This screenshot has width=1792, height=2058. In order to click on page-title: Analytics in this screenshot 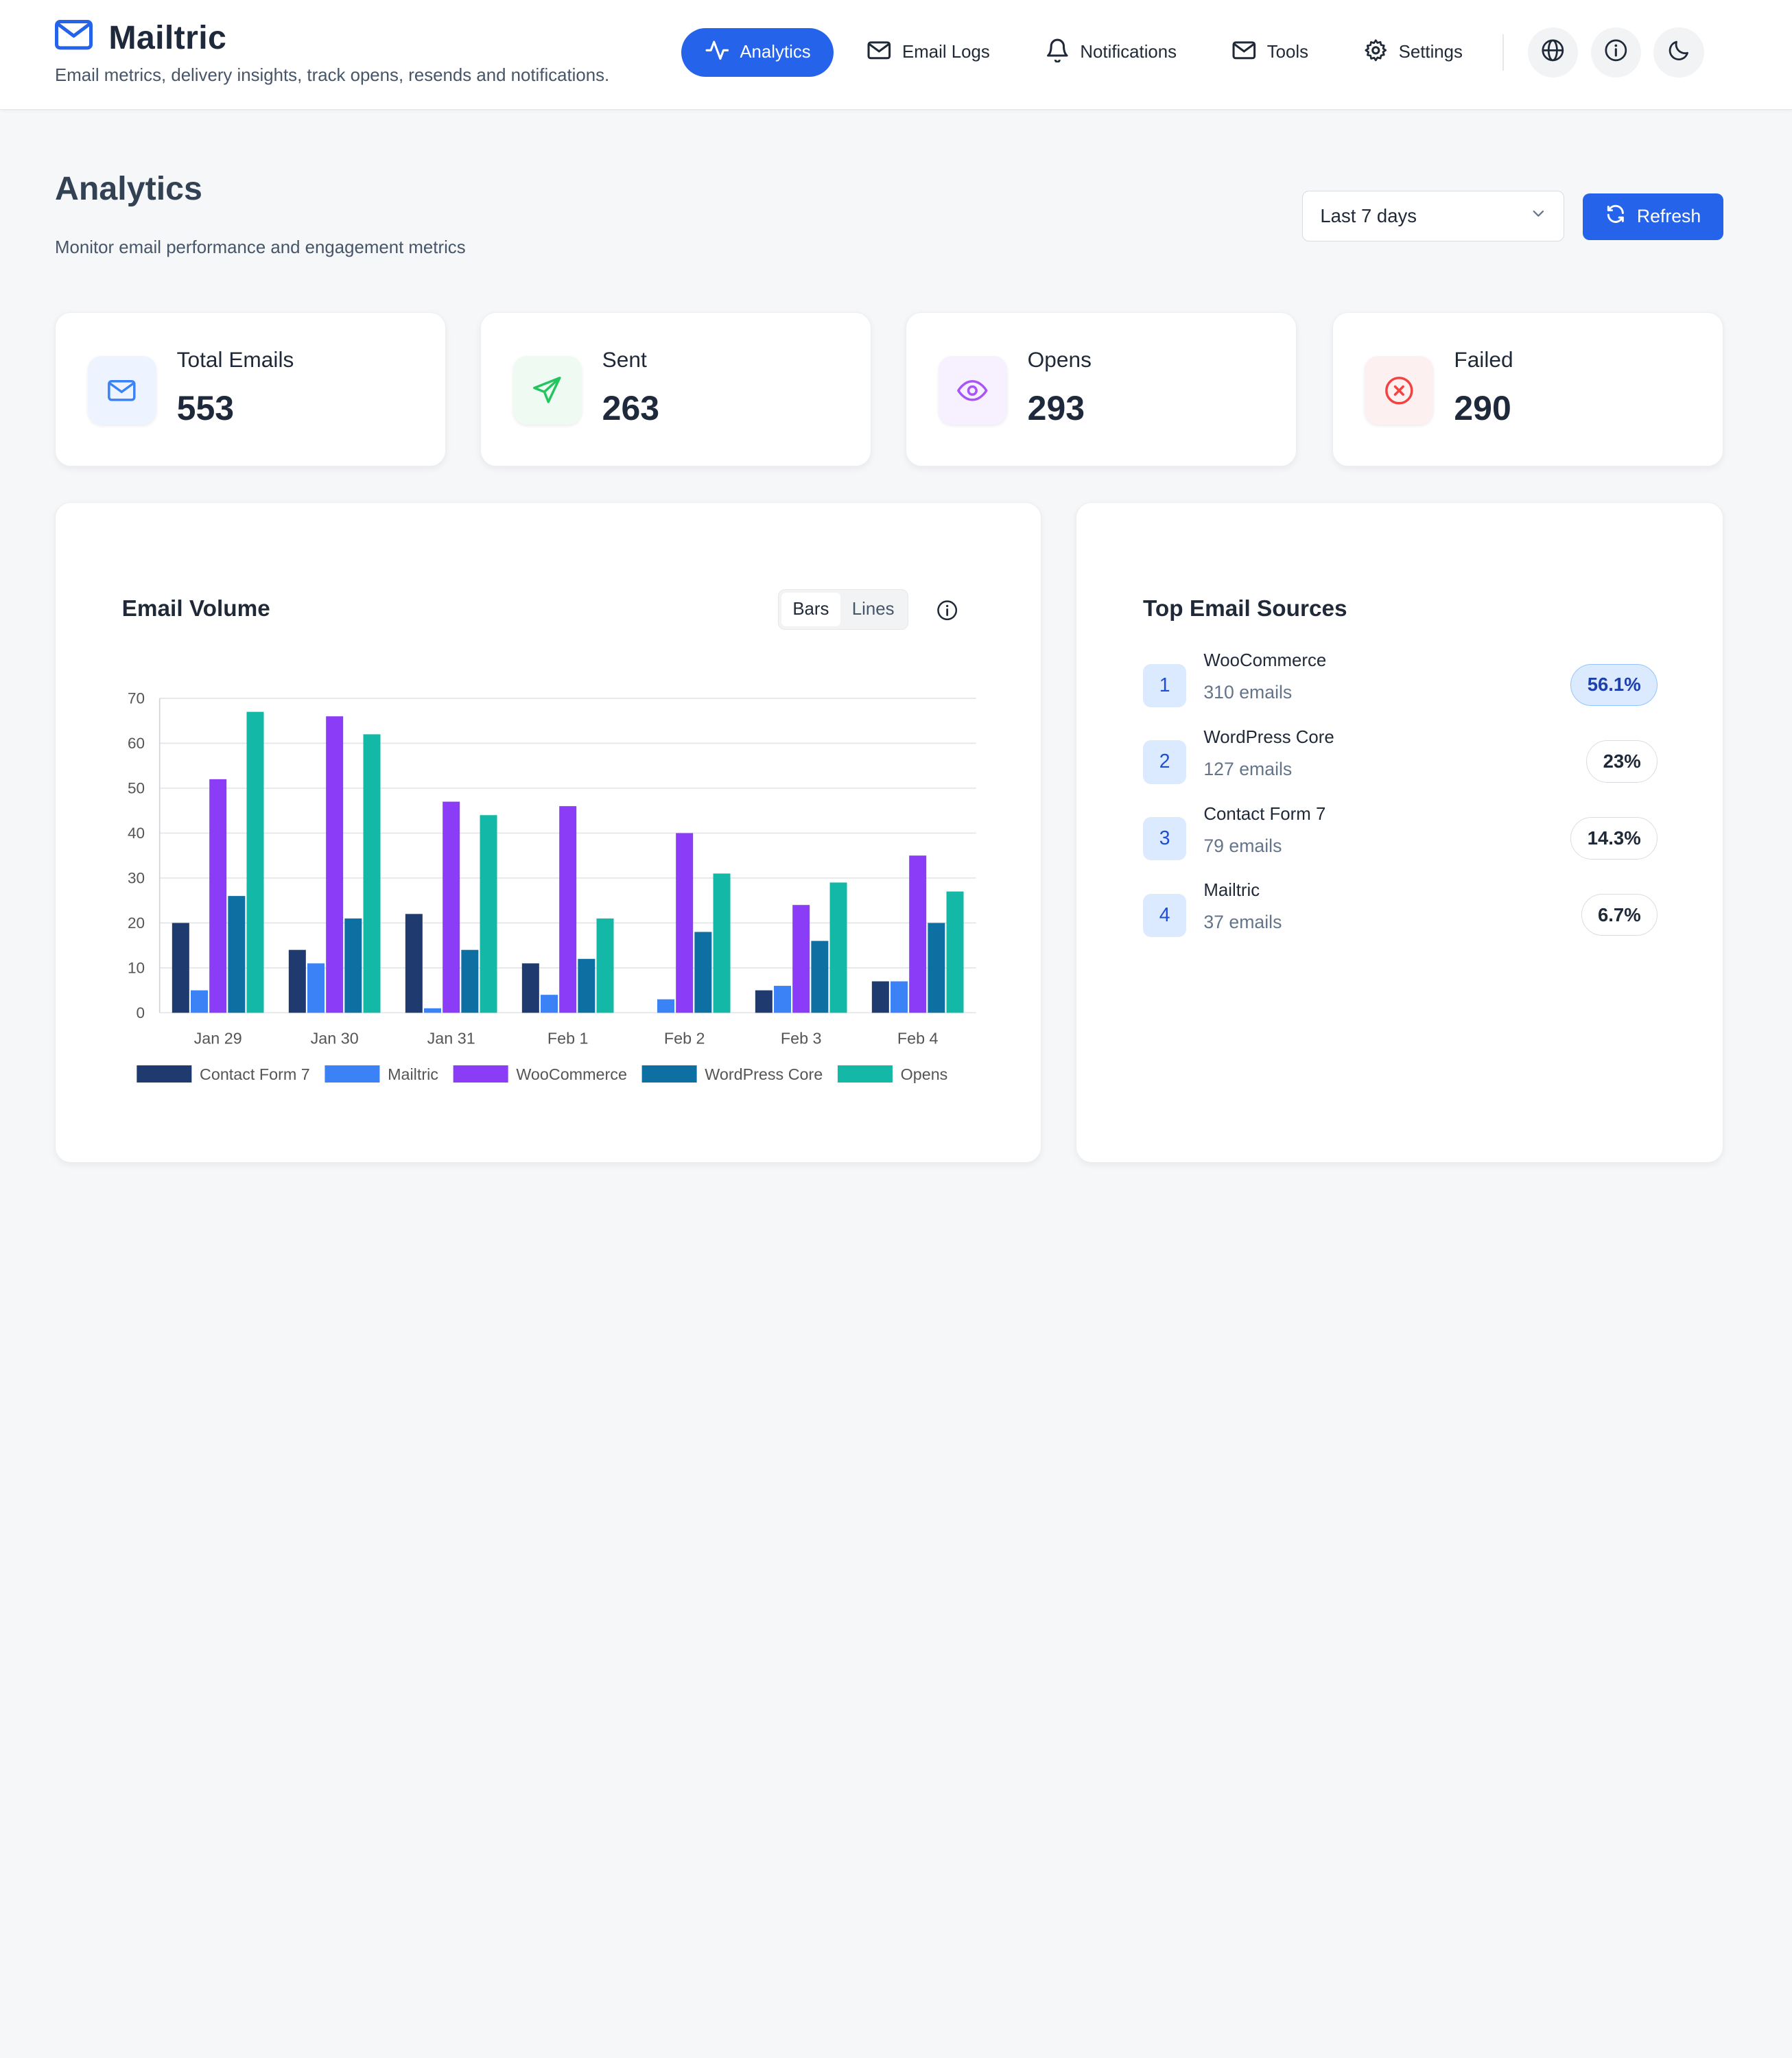, I will do `click(128, 188)`.